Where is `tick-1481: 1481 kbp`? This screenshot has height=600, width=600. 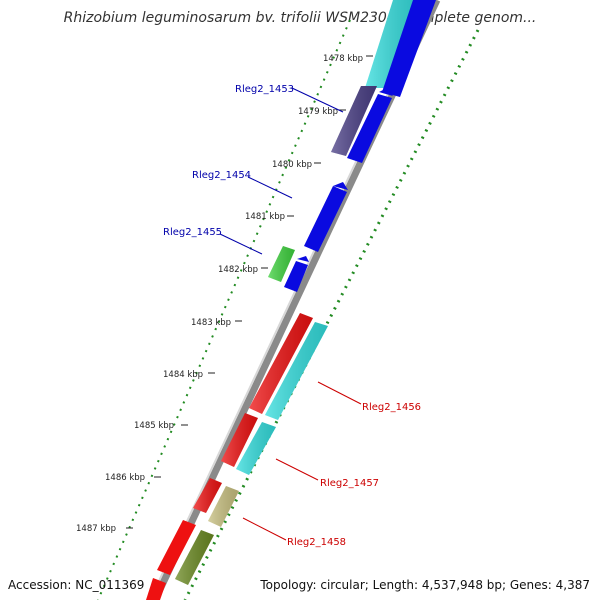
tick-1481: 1481 kbp is located at coordinates (269, 217).